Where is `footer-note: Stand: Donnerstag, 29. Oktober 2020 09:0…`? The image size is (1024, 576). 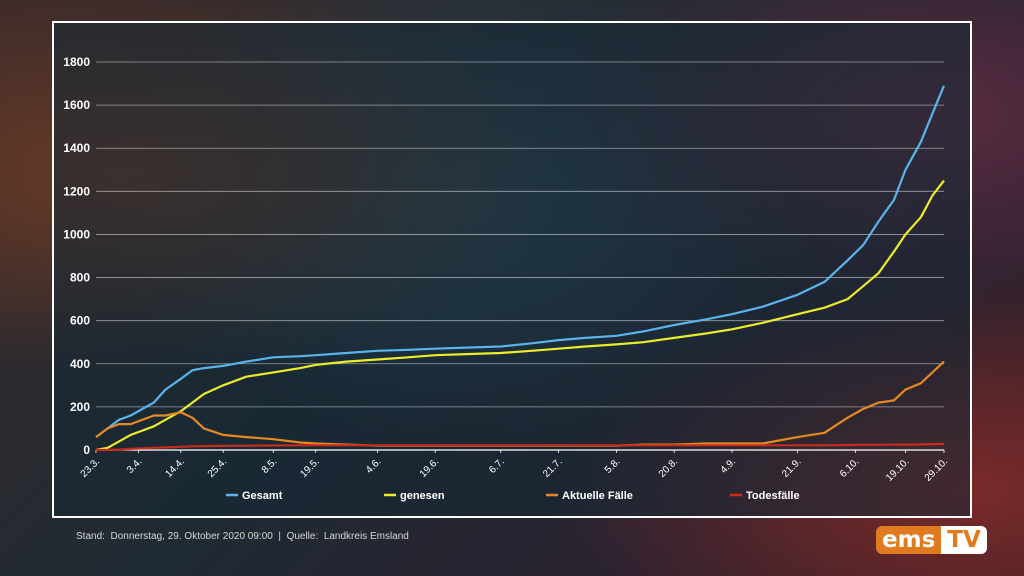
footer-note: Stand: Donnerstag, 29. Oktober 2020 09:0… is located at coordinates (242, 536).